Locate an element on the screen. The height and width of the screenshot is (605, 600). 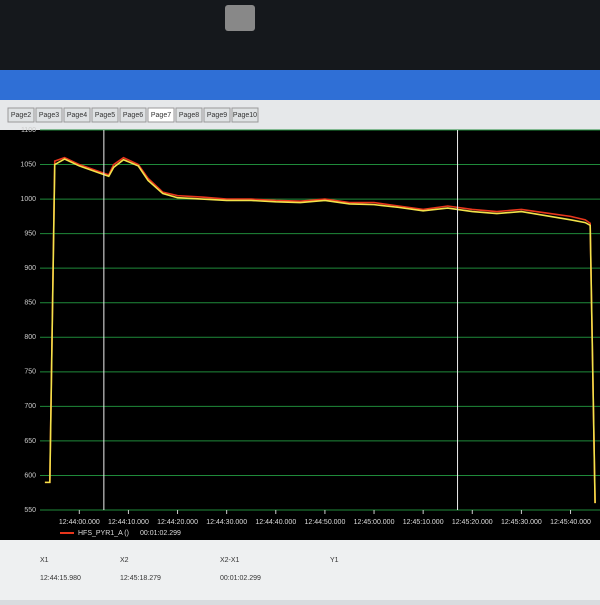
y-tick-label: 1000 is located at coordinates (28, 199).